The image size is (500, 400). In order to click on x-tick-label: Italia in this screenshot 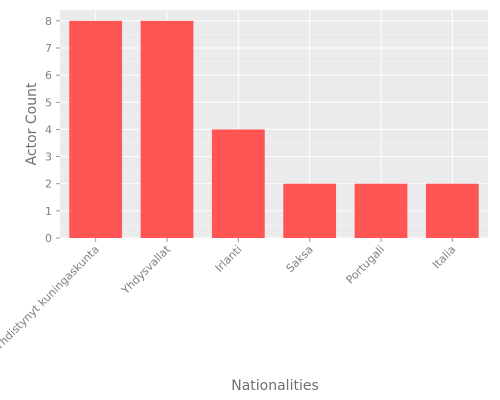, I will do `click(444, 257)`.